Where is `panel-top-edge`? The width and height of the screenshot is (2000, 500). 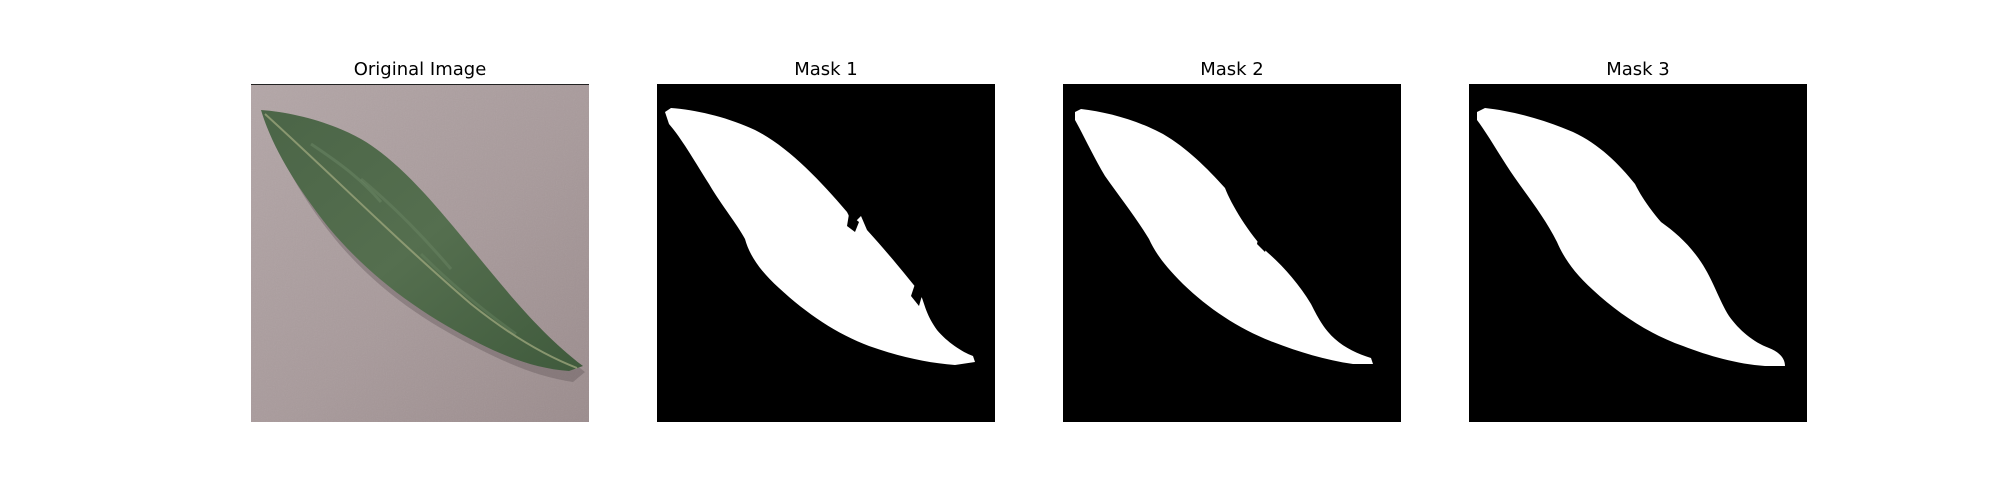
panel-top-edge is located at coordinates (420, 84).